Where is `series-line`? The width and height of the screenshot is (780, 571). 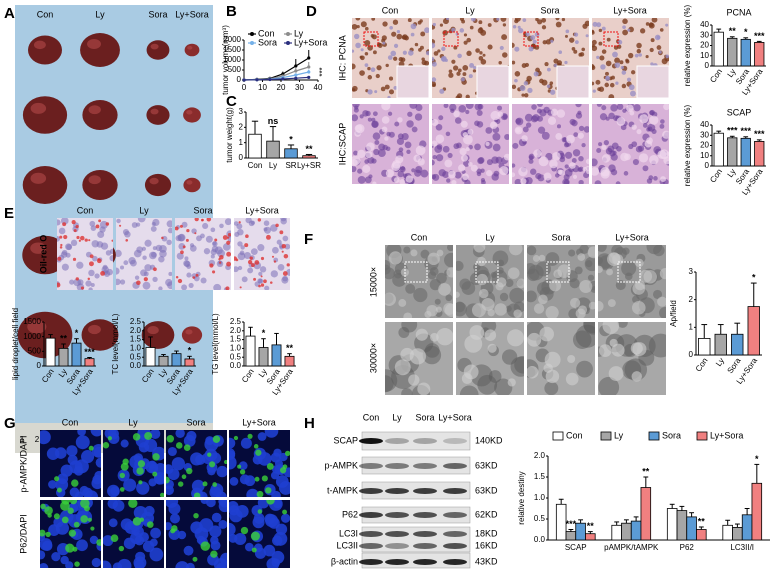 series-line is located at coordinates (276, 78).